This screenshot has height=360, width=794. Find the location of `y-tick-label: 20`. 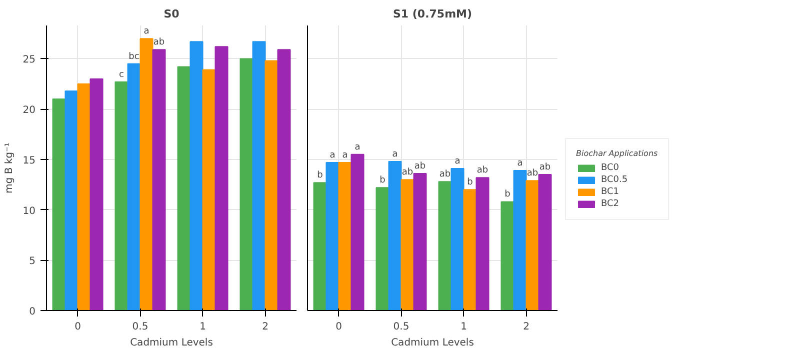

y-tick-label: 20 is located at coordinates (29, 110).